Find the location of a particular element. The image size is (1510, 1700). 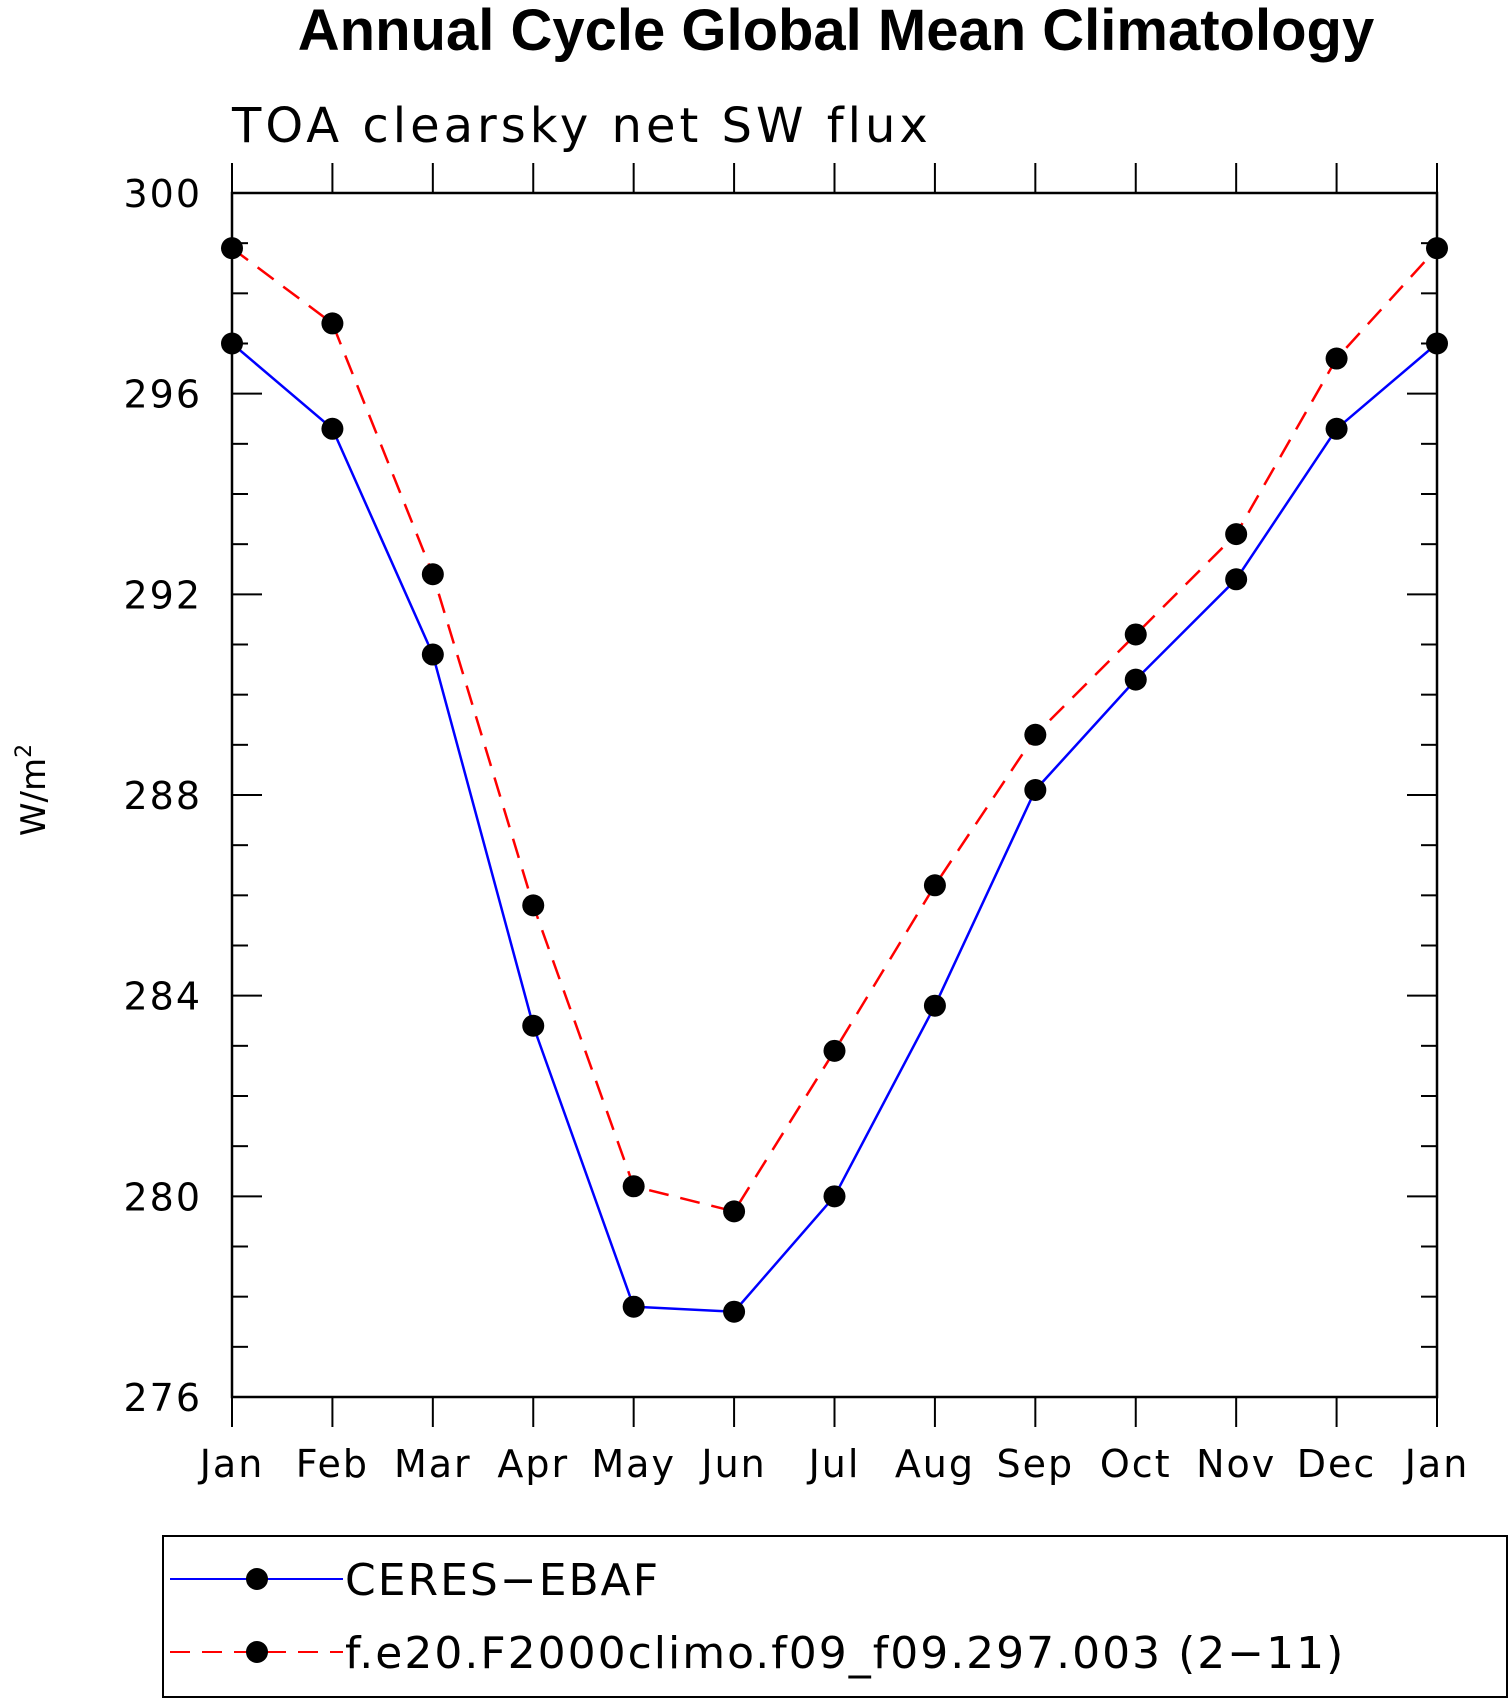

x-tick-label: Oct is located at coordinates (1136, 1464).